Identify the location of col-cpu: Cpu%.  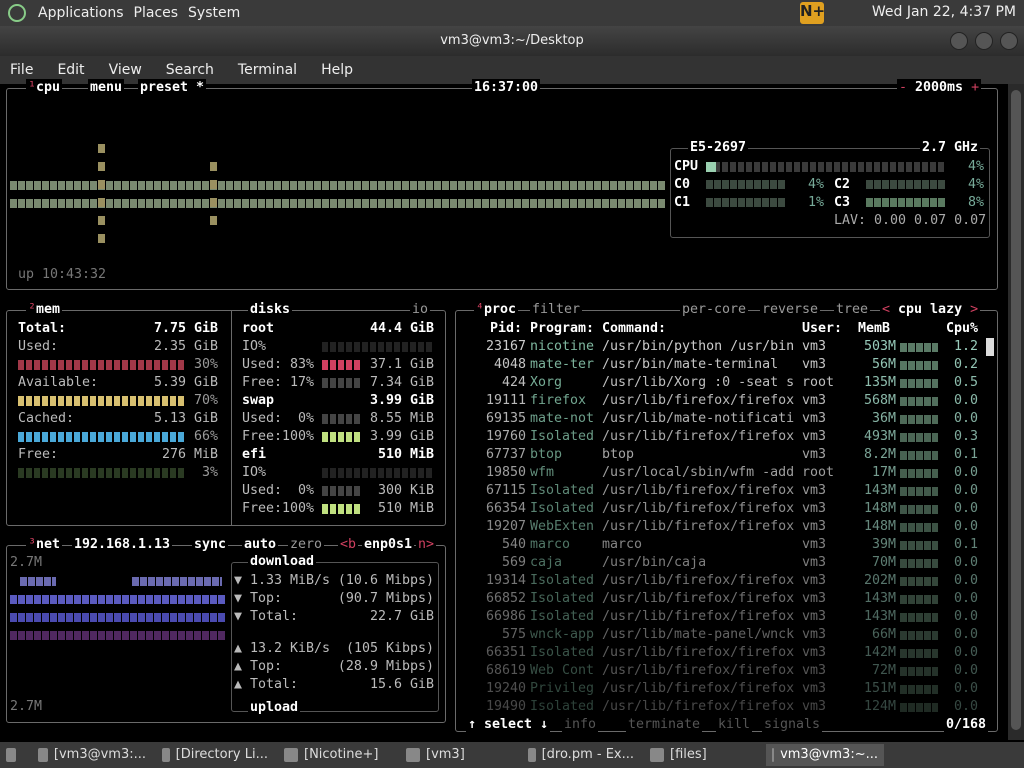
(962, 328).